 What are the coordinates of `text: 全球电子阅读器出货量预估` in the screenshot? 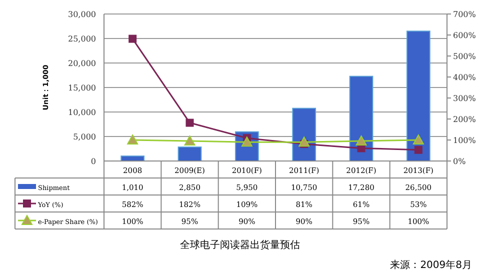 It's located at (240, 245).